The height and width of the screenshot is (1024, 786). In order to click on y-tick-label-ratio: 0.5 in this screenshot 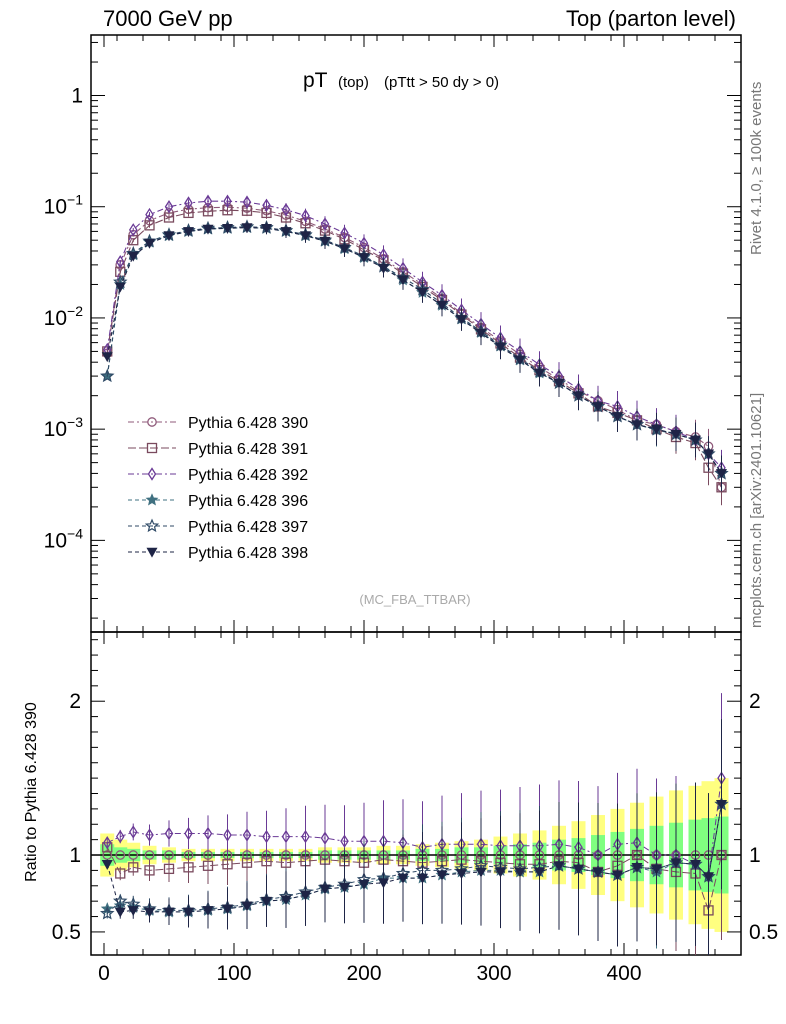, I will do `click(66, 932)`.